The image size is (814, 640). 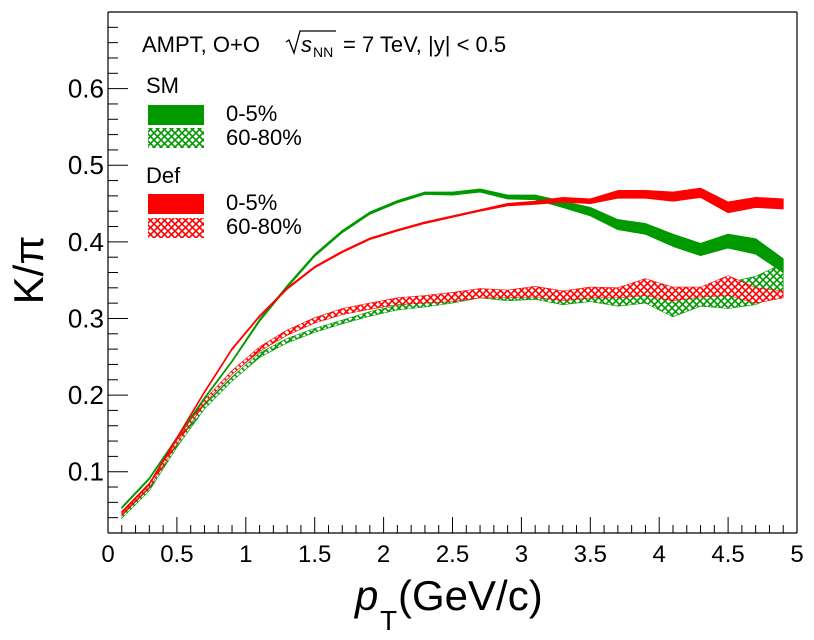 I want to click on x-tick-label: 3, so click(x=521, y=554).